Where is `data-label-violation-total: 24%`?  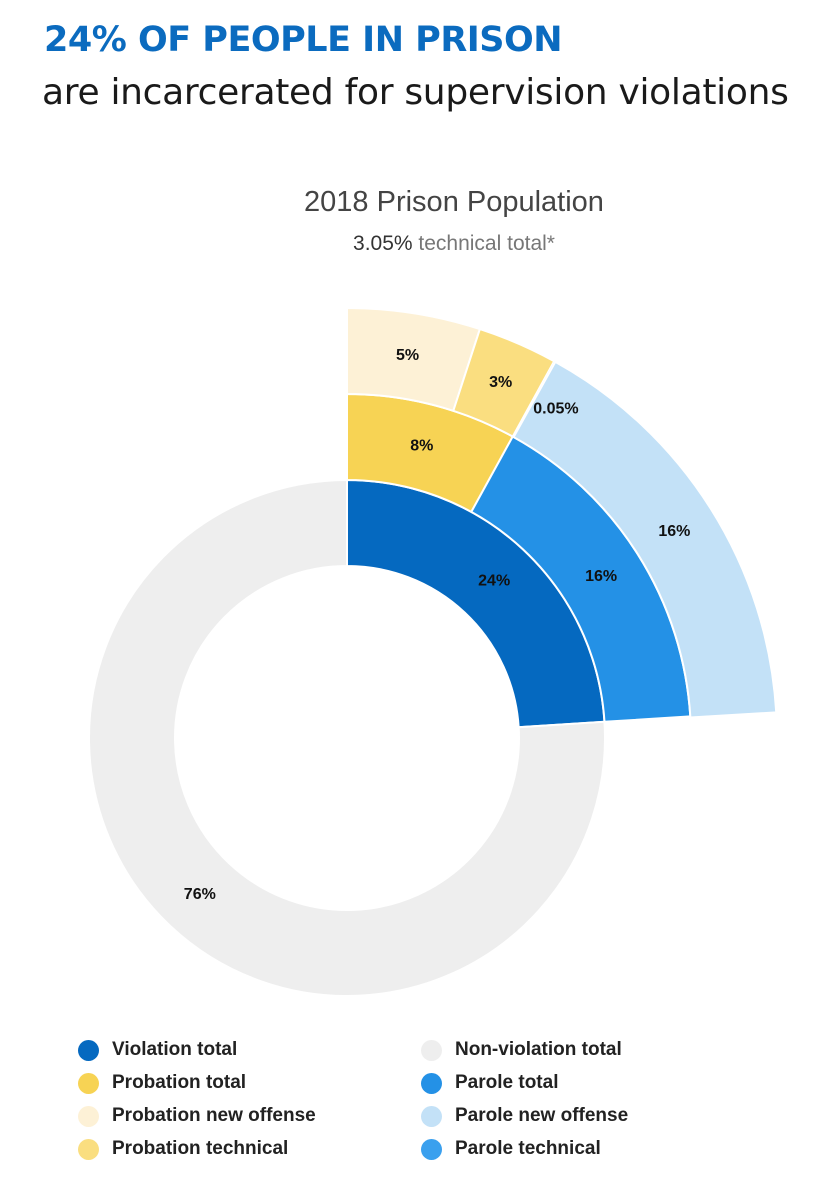
data-label-violation-total: 24% is located at coordinates (494, 580).